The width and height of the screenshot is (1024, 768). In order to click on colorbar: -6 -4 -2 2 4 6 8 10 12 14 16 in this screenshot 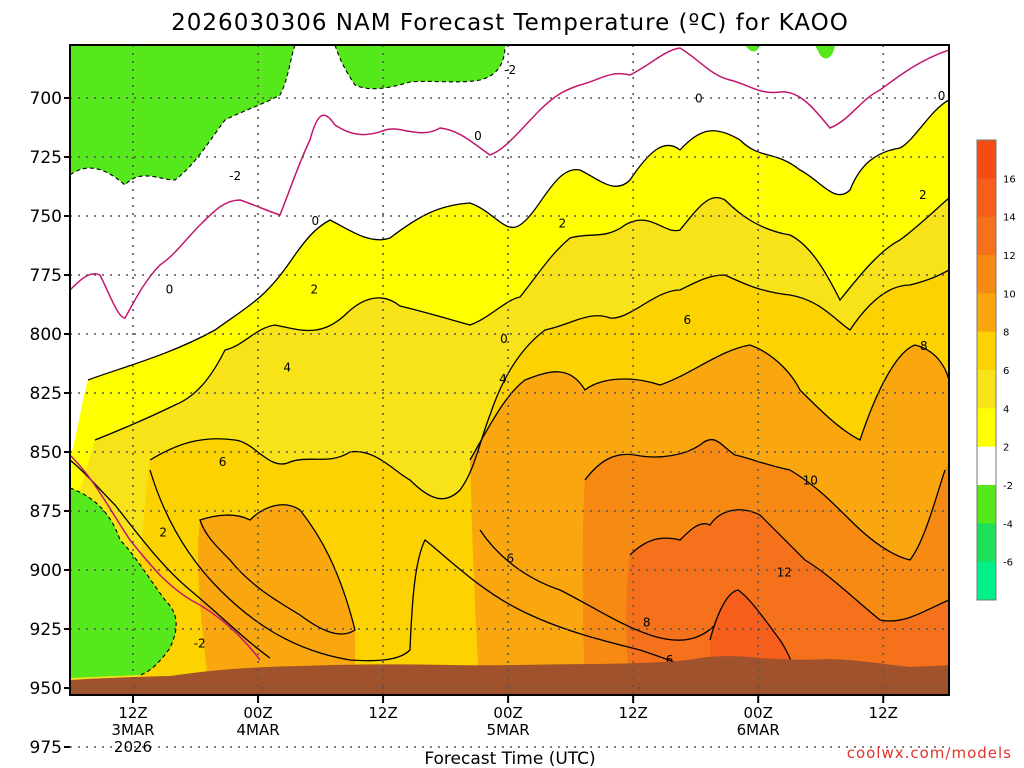, I will do `click(996, 370)`.